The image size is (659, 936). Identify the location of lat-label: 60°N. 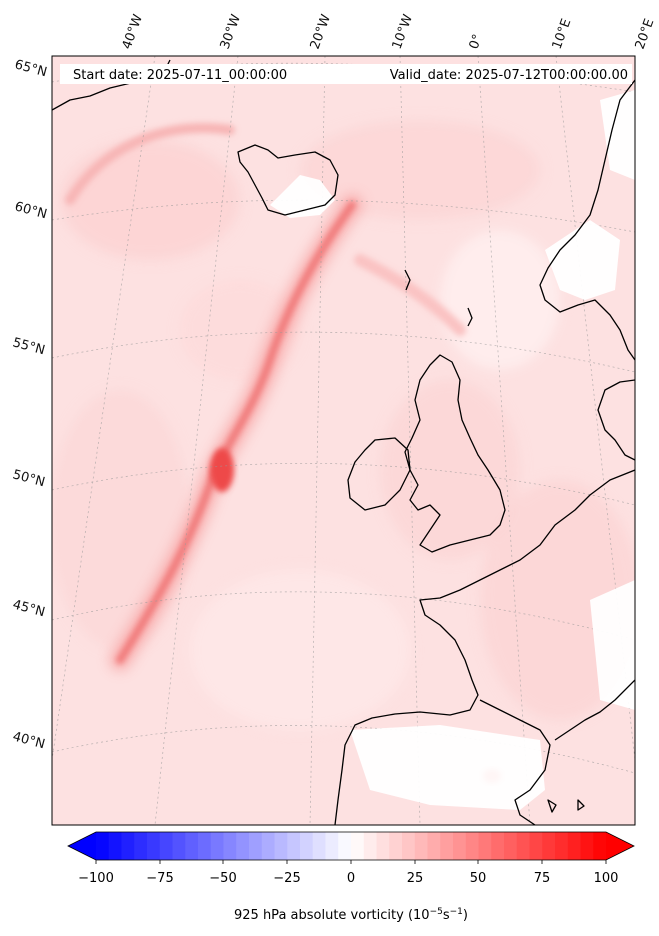
(31, 210).